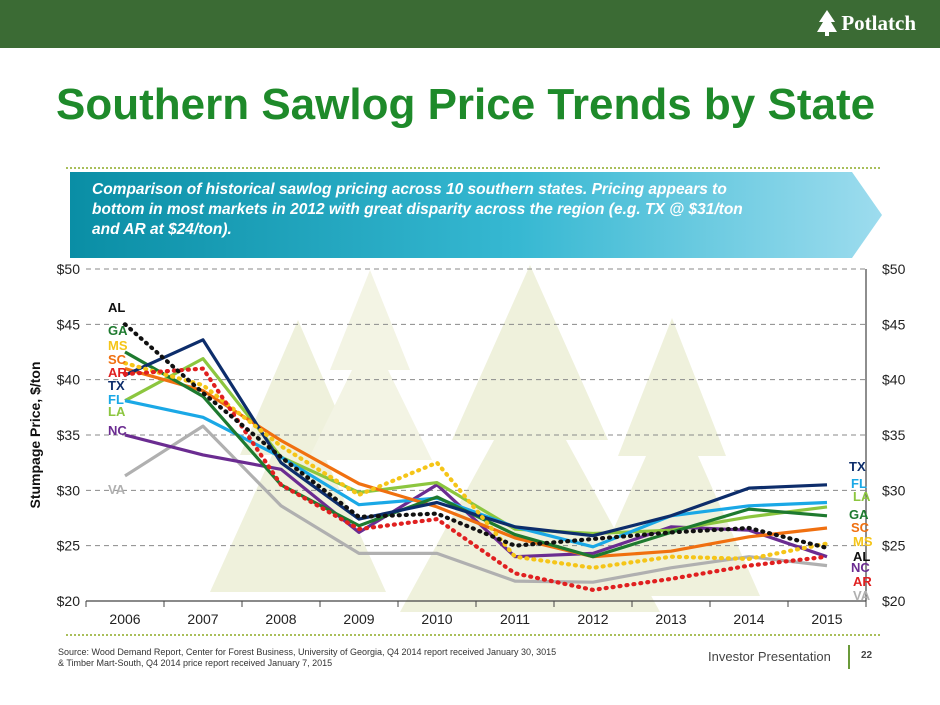 This screenshot has width=940, height=705. Describe the element at coordinates (466, 104) in the screenshot. I see `page-title: Southern Sawlog Price Trends by State` at that location.